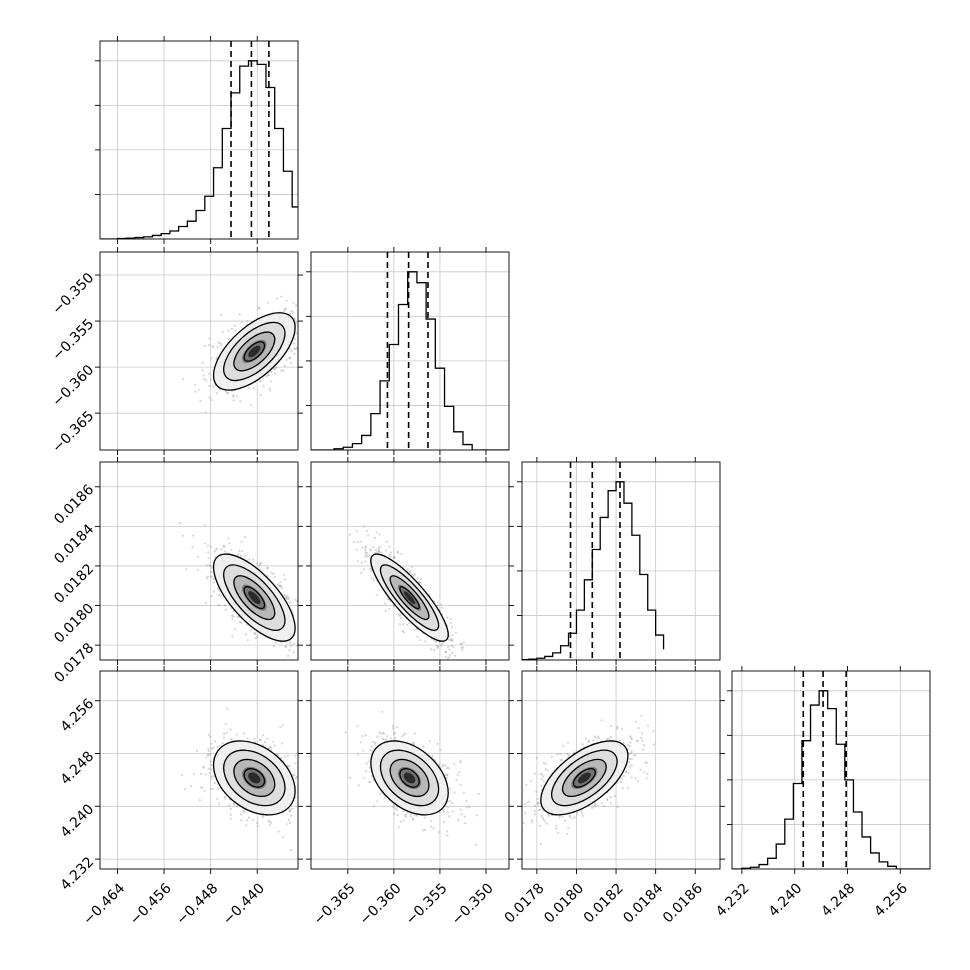 The width and height of the screenshot is (970, 970). Describe the element at coordinates (73, 340) in the screenshot. I see `y-tick-label: −0.355` at that location.